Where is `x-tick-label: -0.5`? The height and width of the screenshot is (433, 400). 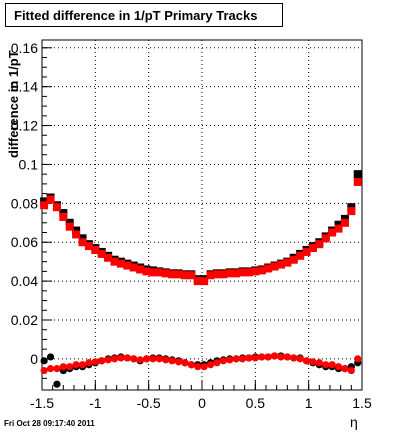
x-tick-label: -0.5 is located at coordinates (149, 403).